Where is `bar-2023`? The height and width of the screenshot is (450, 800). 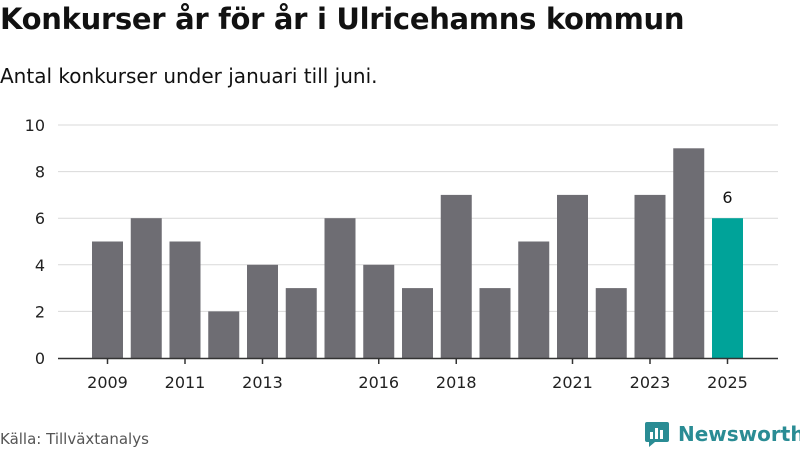
bar-2023 is located at coordinates (650, 276).